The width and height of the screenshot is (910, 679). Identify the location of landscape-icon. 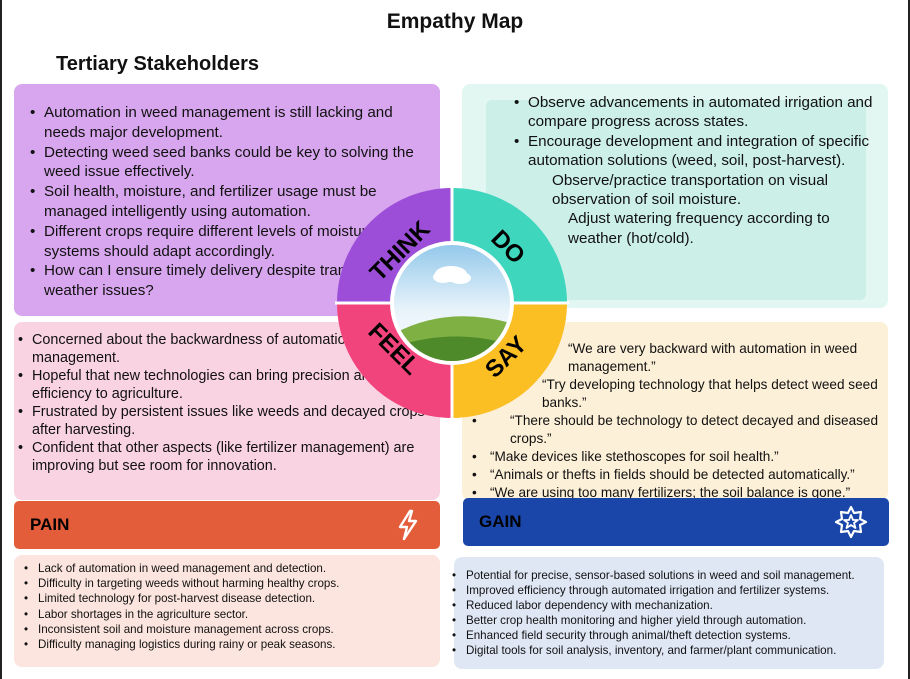
(452, 303).